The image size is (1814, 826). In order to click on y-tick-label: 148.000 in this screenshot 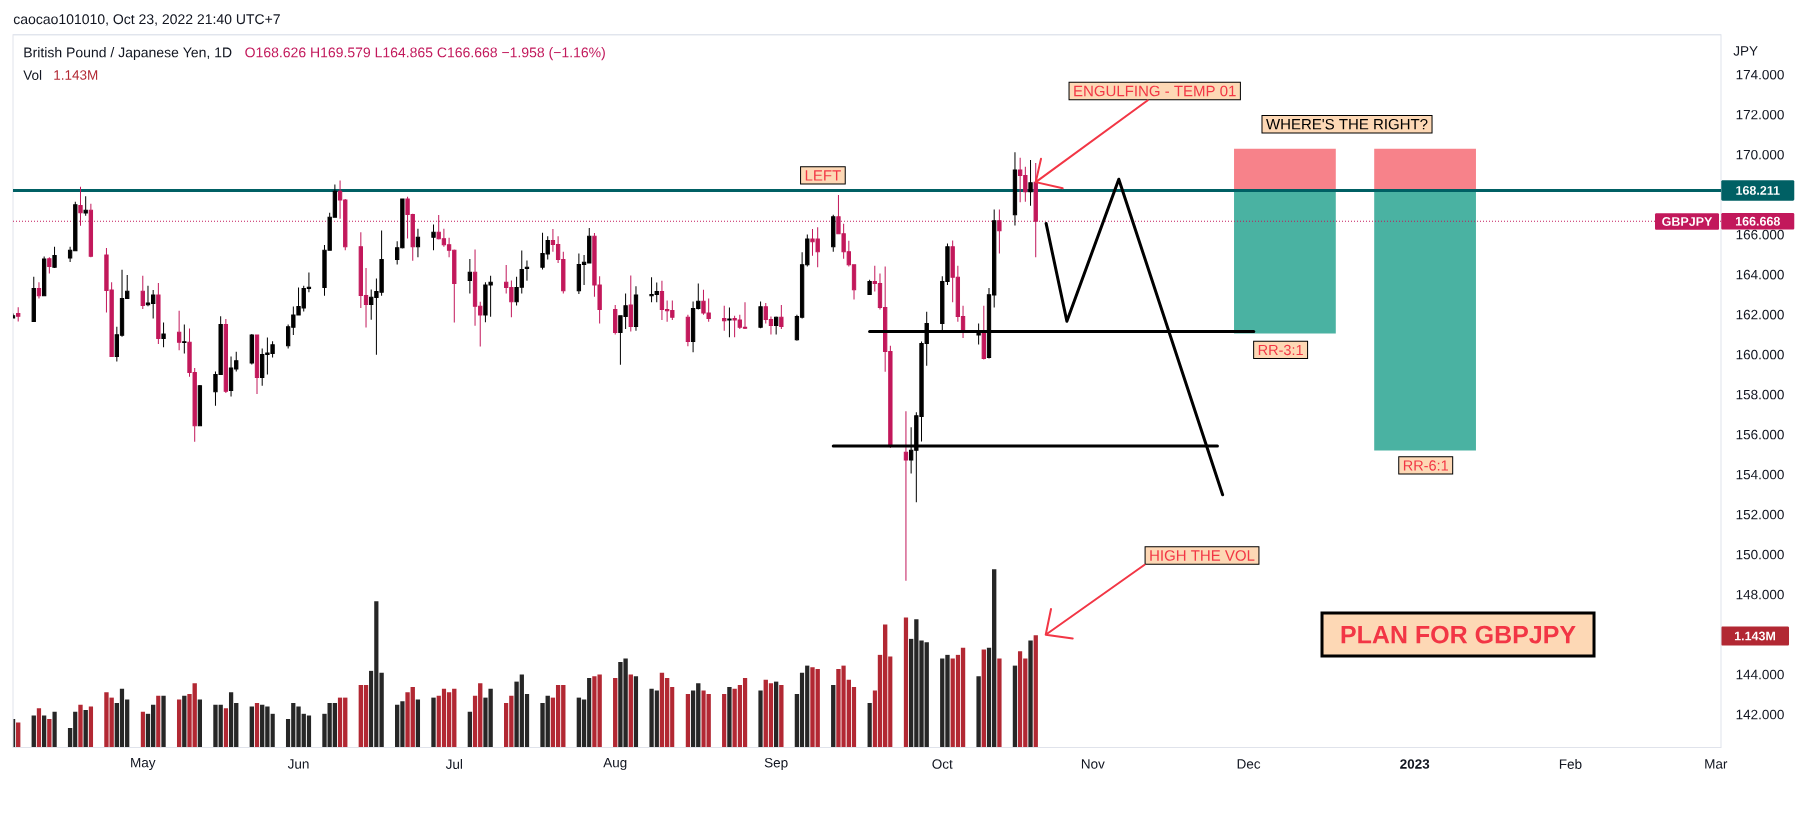, I will do `click(1760, 594)`.